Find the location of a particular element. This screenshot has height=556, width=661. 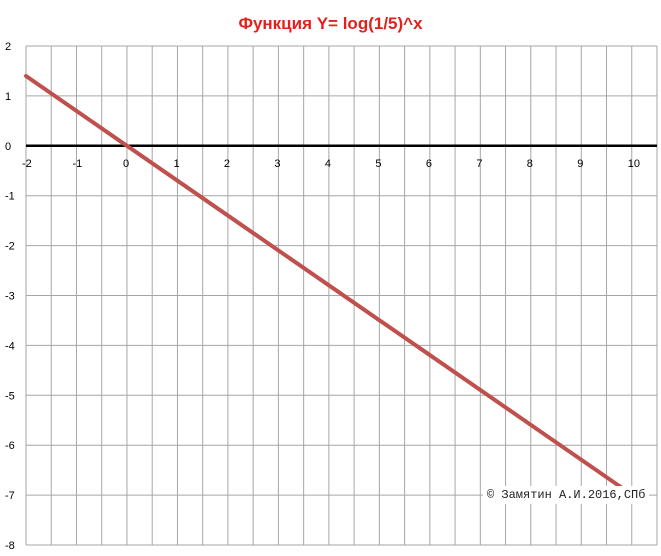

x-tick-label: 7 is located at coordinates (479, 164).